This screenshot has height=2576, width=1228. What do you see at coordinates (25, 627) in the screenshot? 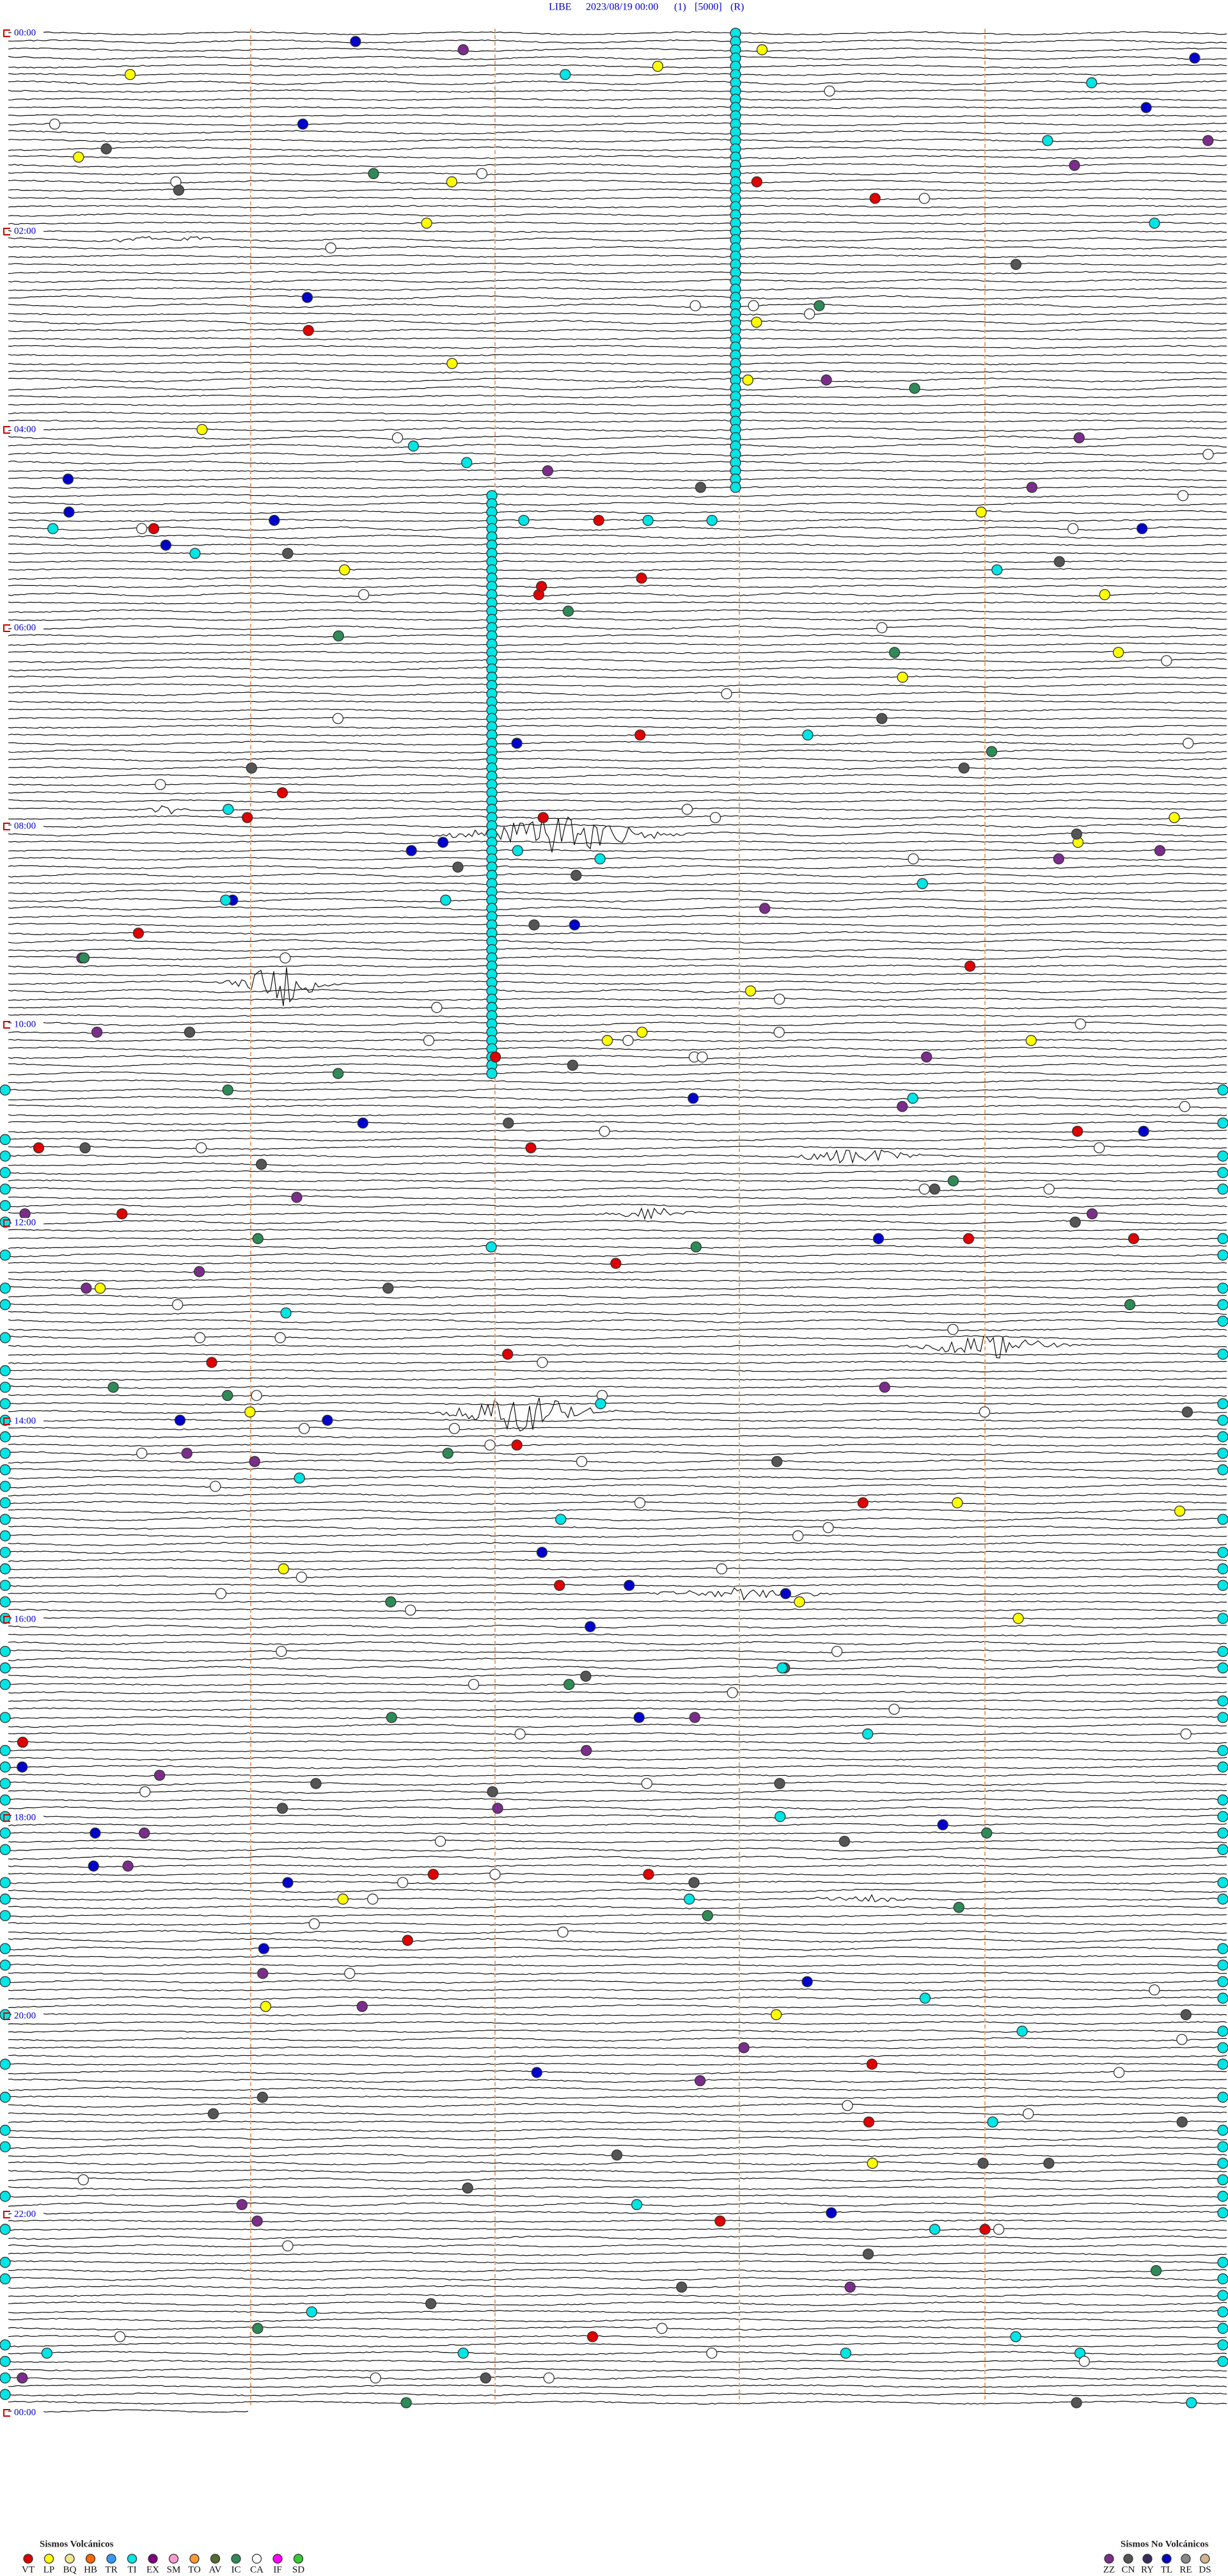
I see `hour-label: 06:00` at bounding box center [25, 627].